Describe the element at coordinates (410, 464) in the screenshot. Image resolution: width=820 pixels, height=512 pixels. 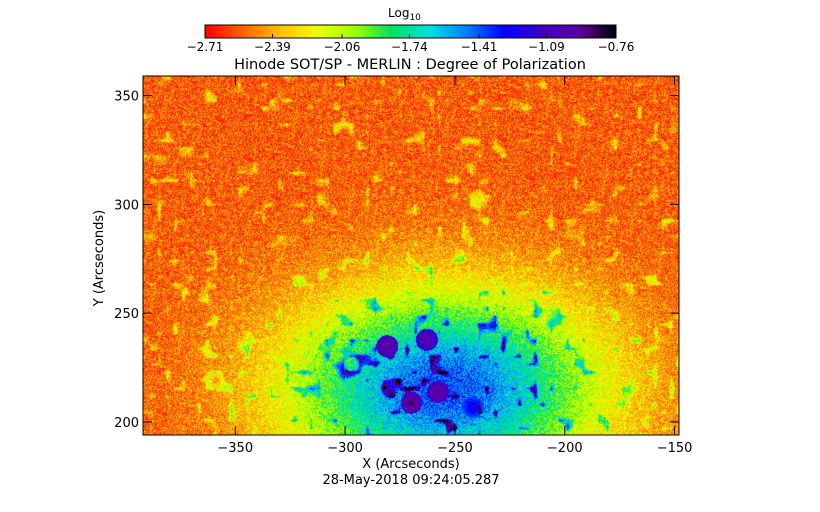
I see `x-axis-label: X (Arcseconds)` at that location.